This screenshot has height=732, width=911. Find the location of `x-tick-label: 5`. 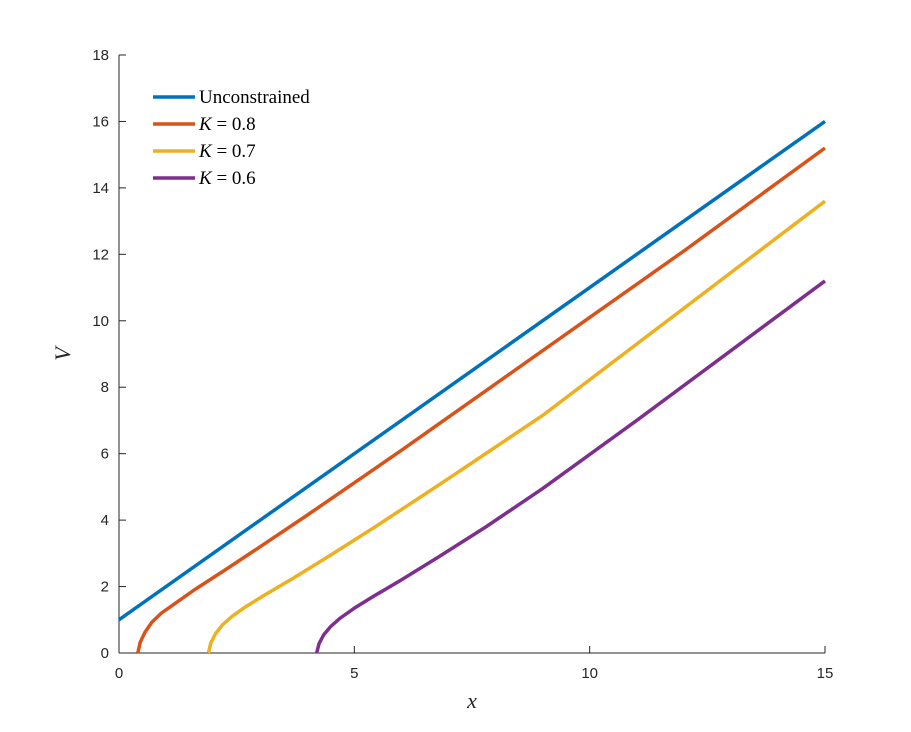

x-tick-label: 5 is located at coordinates (354, 673).